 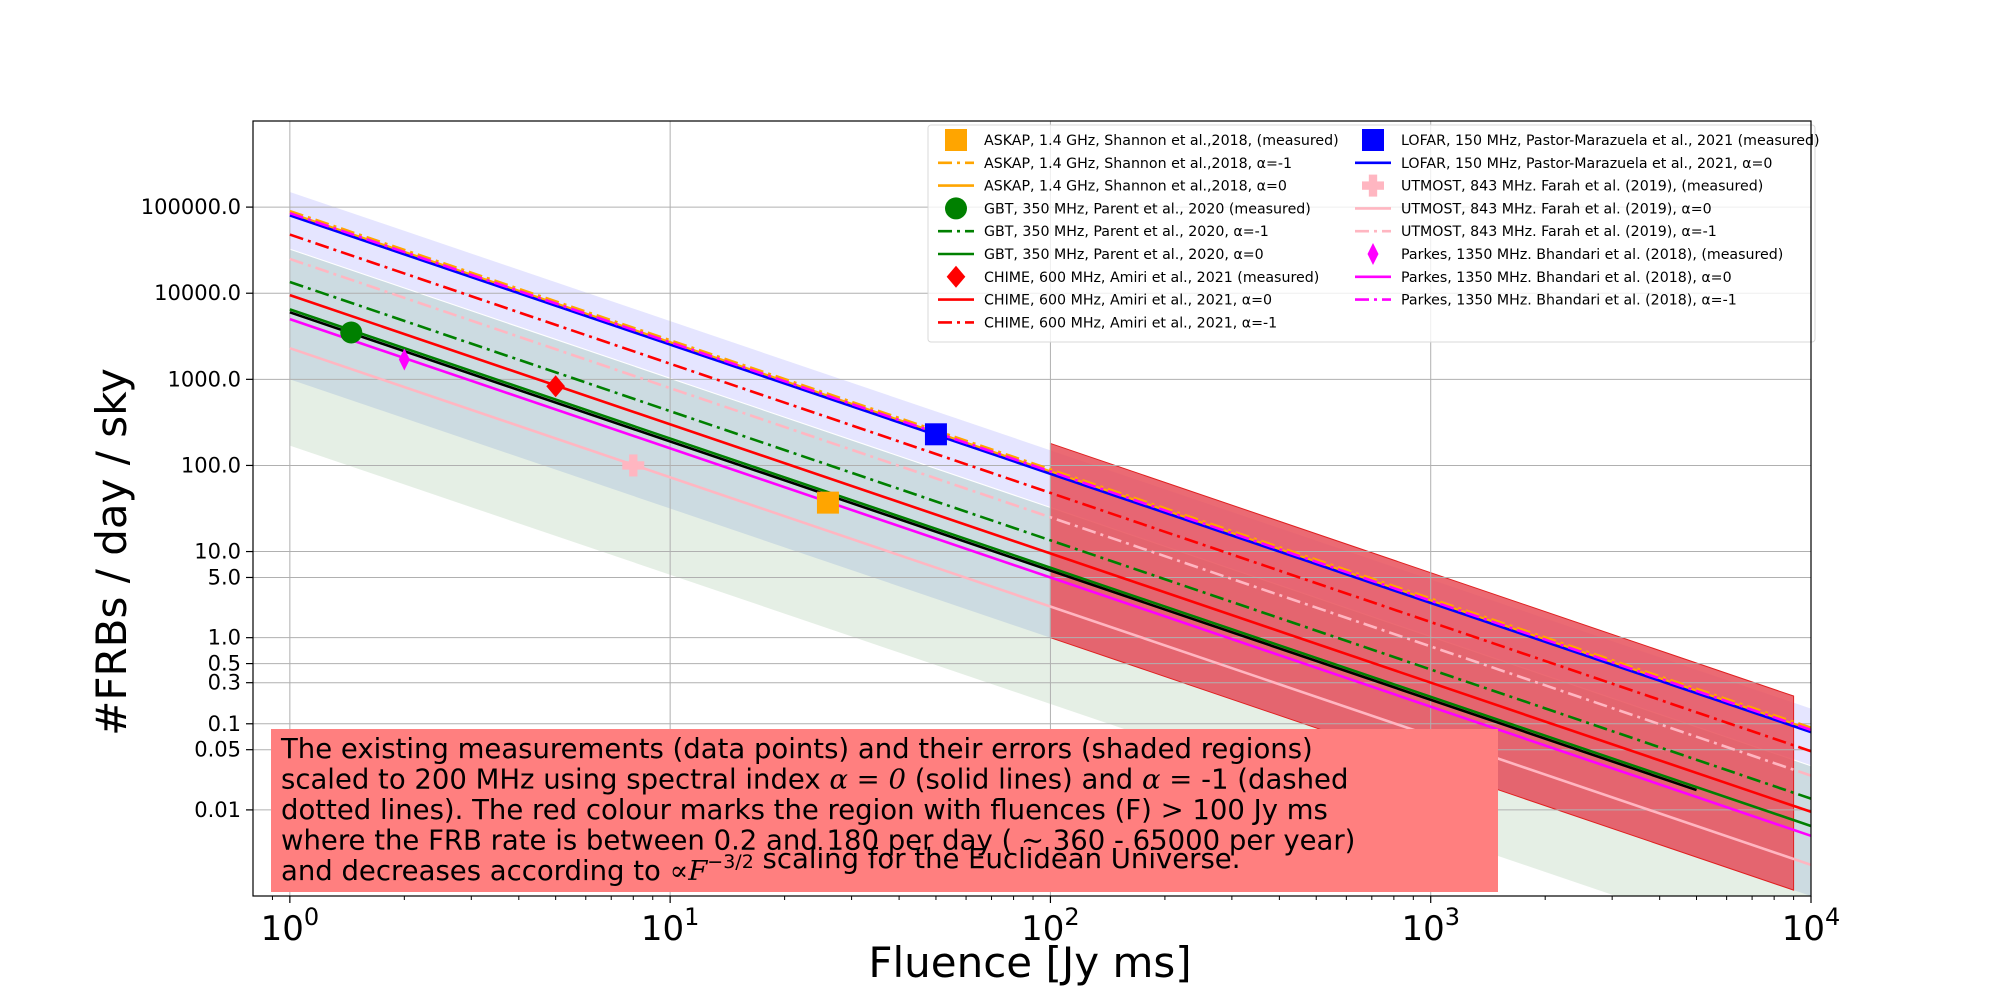 What do you see at coordinates (1126, 232) in the screenshot?
I see `legend-label: GBT, 350 MHz, Parent et al., 2020, α=-1` at bounding box center [1126, 232].